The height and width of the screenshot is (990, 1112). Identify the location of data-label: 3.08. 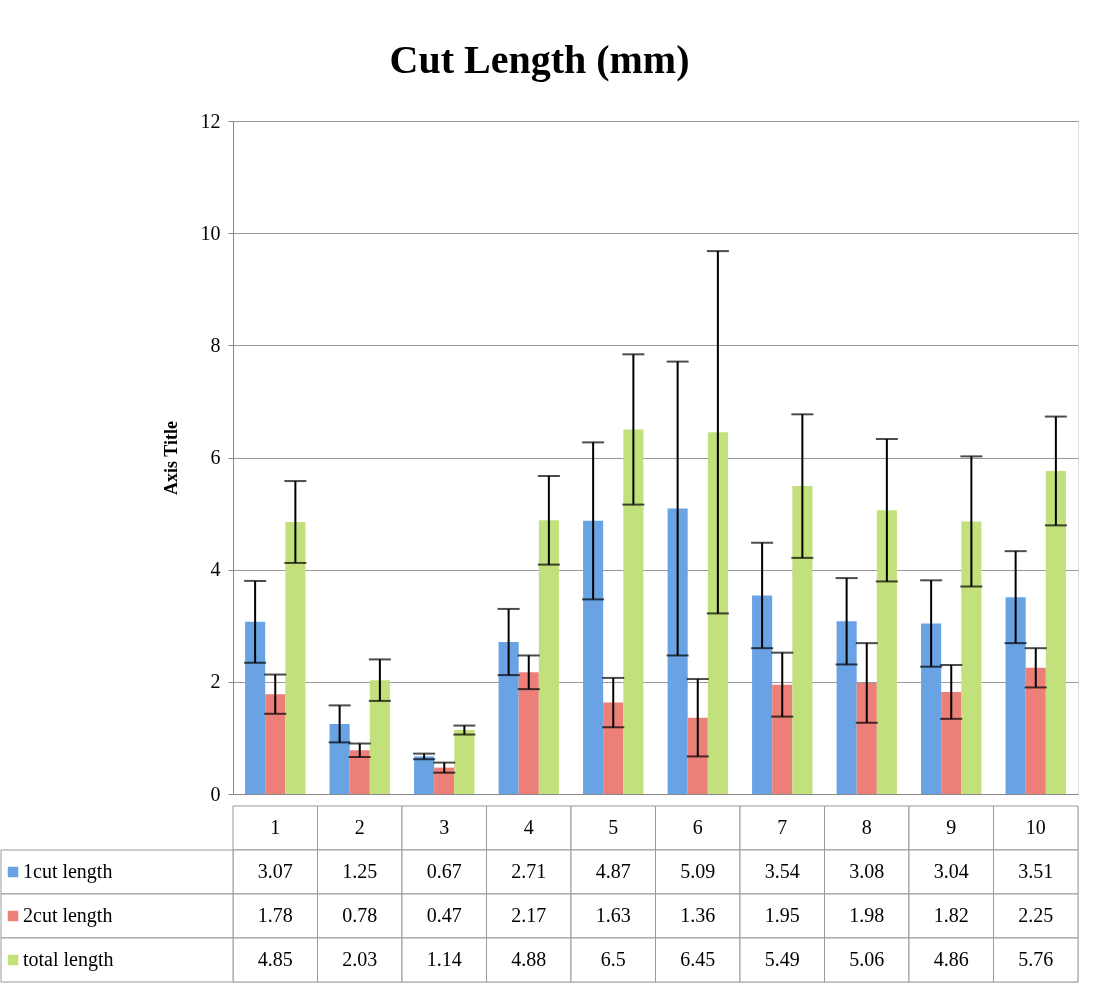
(867, 871).